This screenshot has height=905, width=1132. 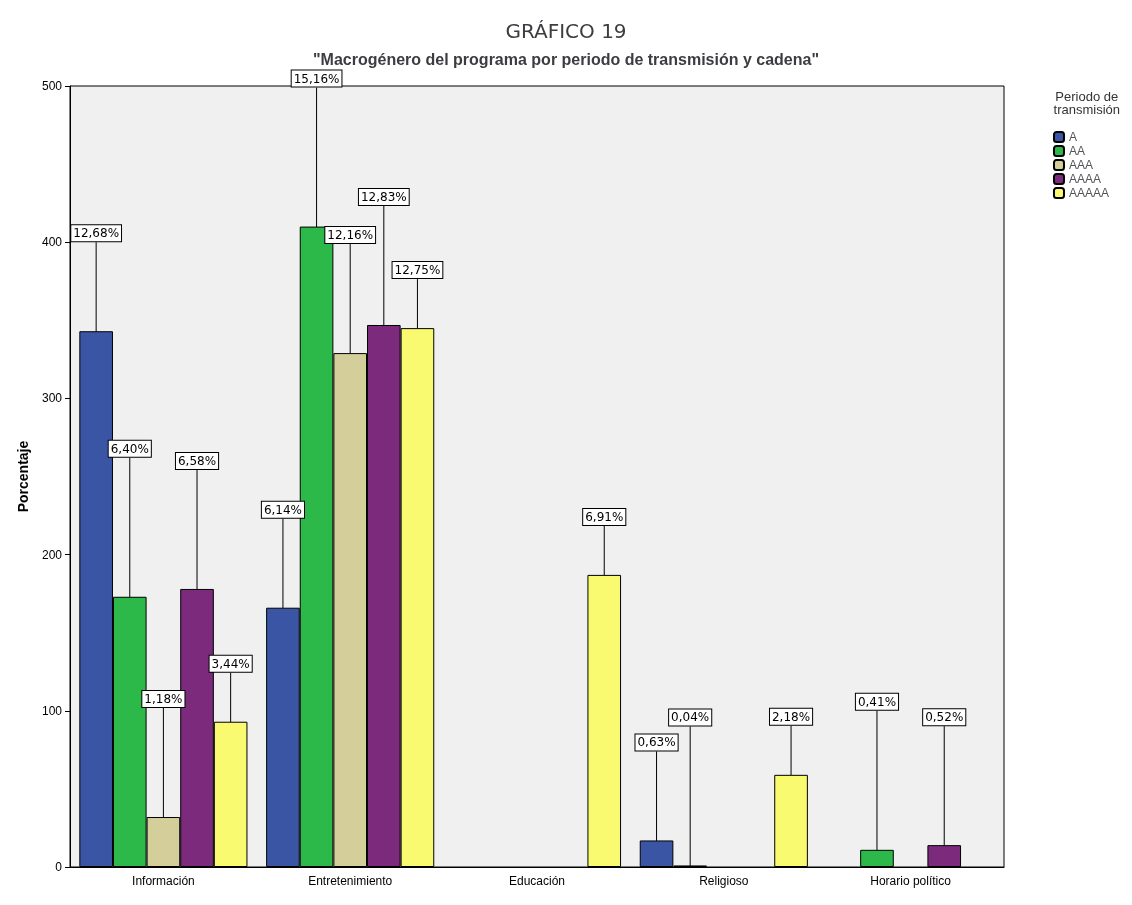 I want to click on chart-subtitle: "Macrogénero del programa por periodo de transmisión y cadena", so click(x=566, y=59).